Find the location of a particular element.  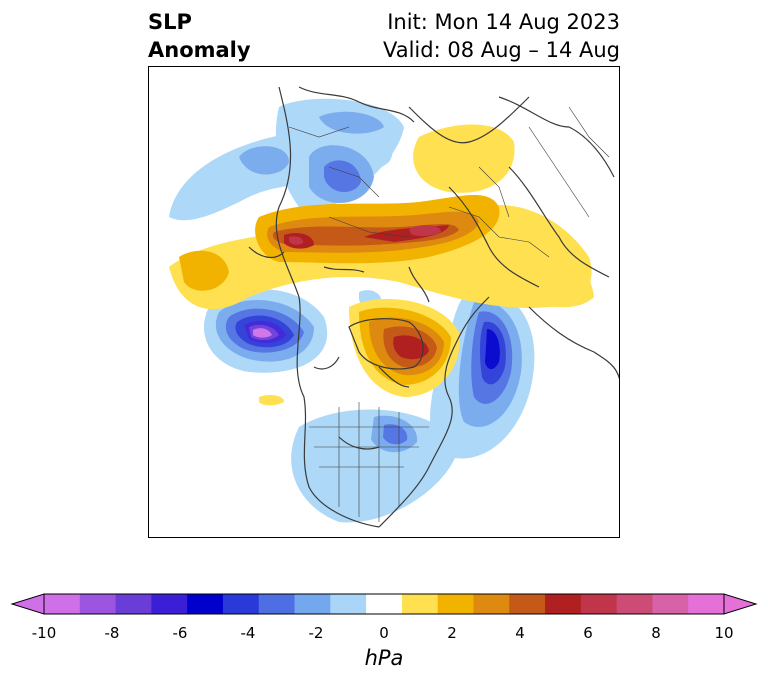

colorbar-tick-label: 6 is located at coordinates (588, 633).